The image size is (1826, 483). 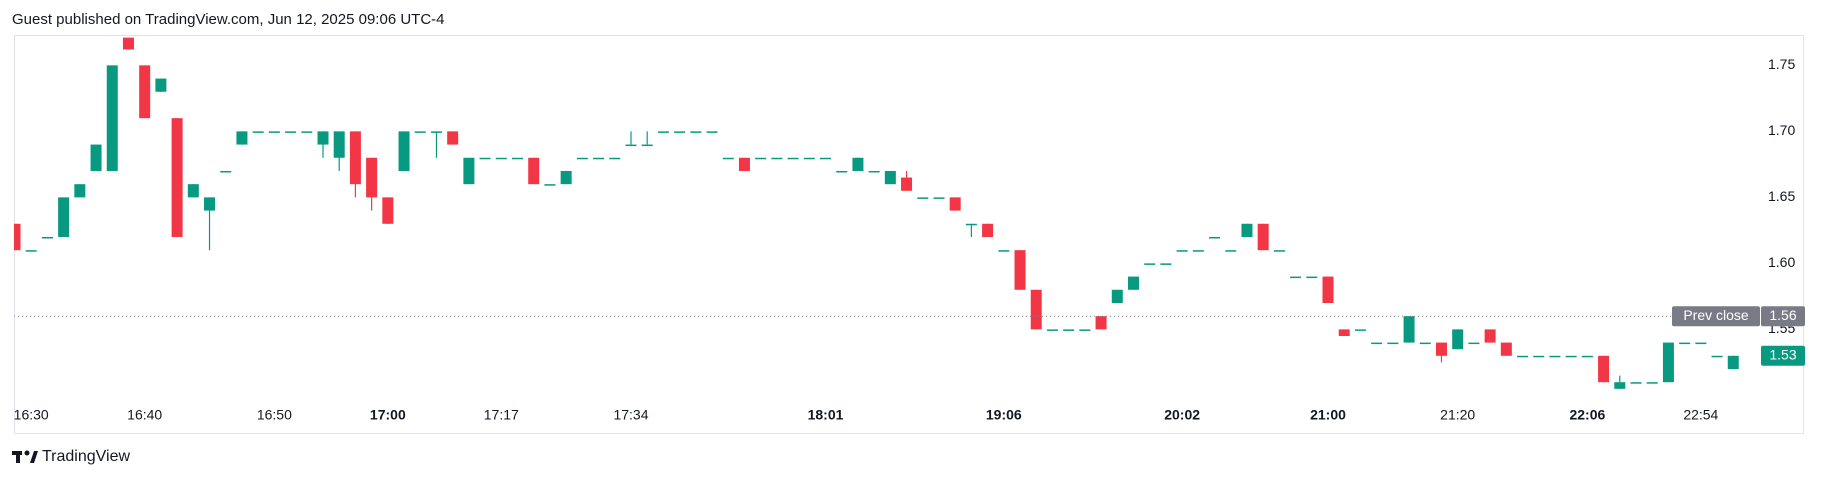 What do you see at coordinates (1457, 415) in the screenshot?
I see `x-tick-label: 21:20` at bounding box center [1457, 415].